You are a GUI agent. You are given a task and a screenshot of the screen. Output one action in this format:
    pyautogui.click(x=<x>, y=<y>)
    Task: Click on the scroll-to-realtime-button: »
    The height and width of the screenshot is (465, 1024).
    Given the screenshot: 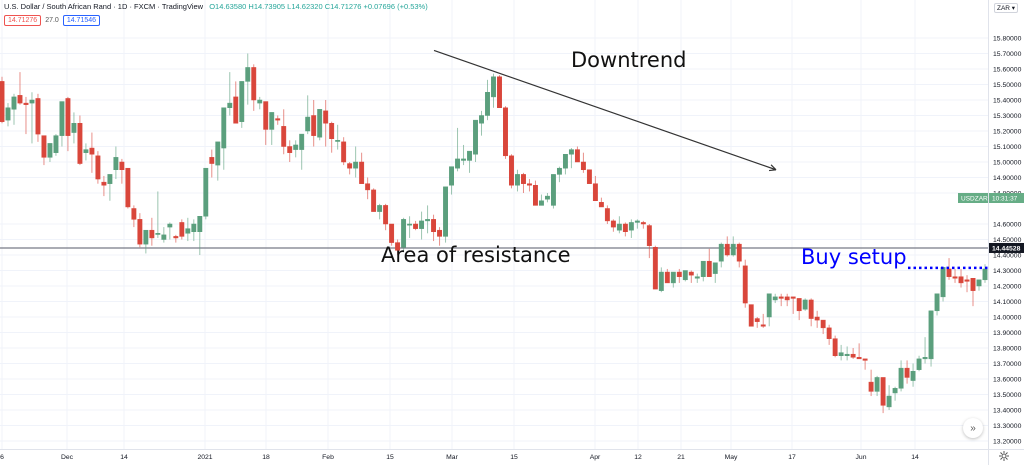 What is the action you would take?
    pyautogui.click(x=973, y=428)
    